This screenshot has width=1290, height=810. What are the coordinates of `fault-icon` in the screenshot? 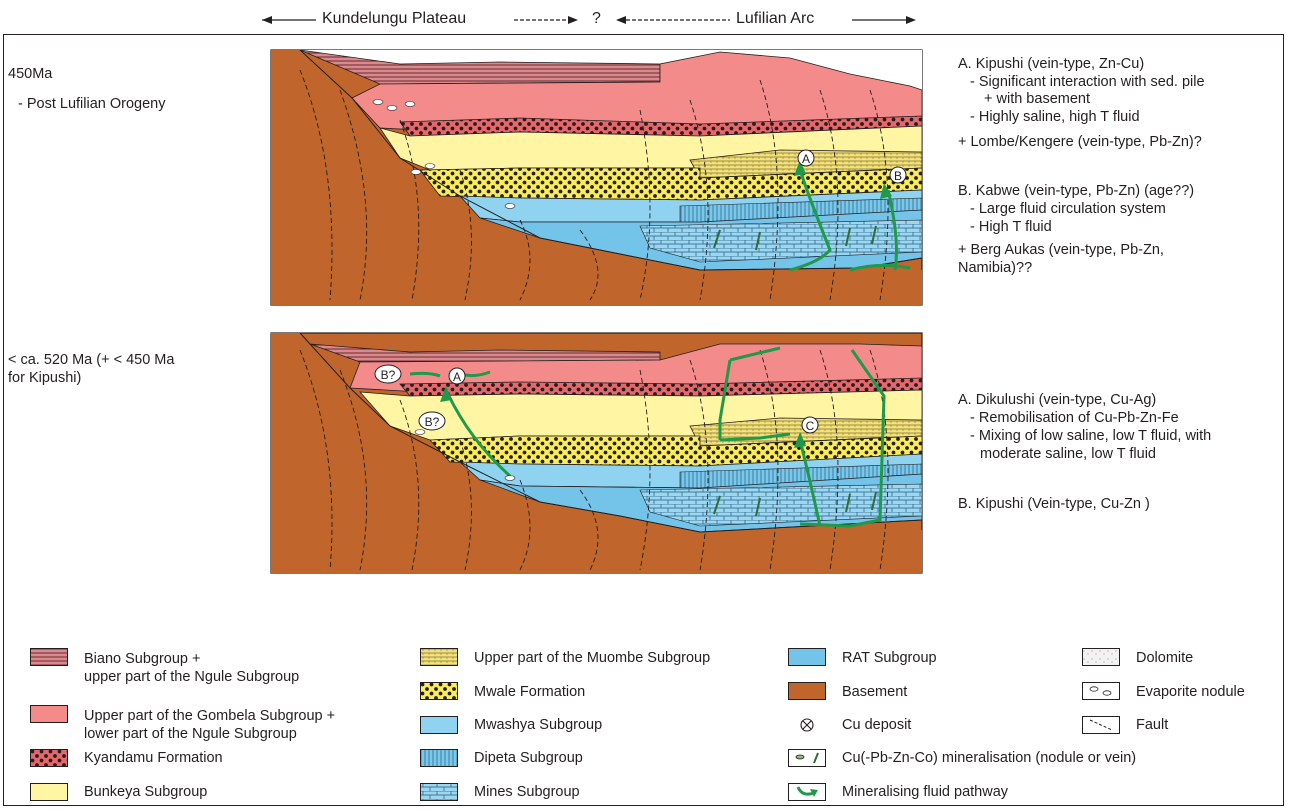 It's located at (1101, 725).